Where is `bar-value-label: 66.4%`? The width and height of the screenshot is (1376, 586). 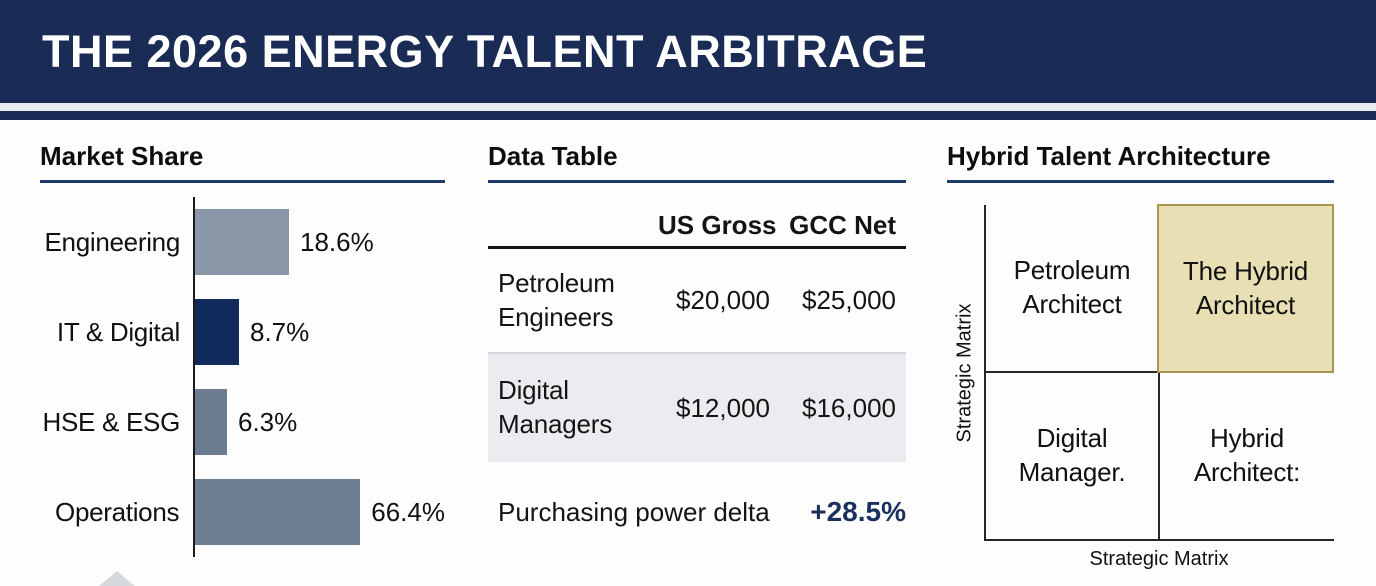
bar-value-label: 66.4% is located at coordinates (408, 511).